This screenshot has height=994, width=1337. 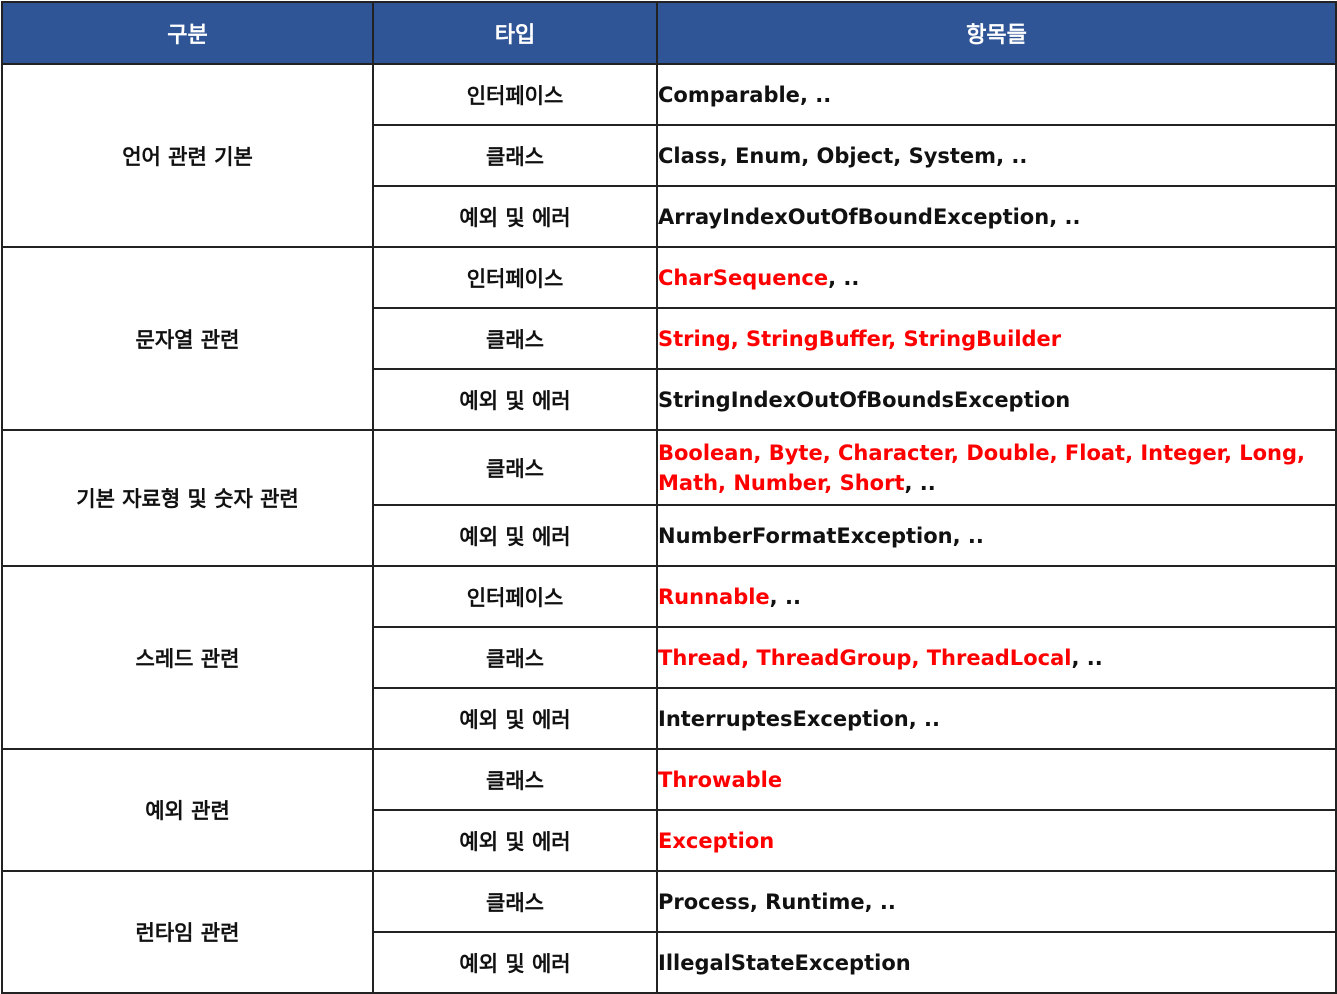 I want to click on table-row: 예외 및 에러 IllegalStateException, so click(x=669, y=962).